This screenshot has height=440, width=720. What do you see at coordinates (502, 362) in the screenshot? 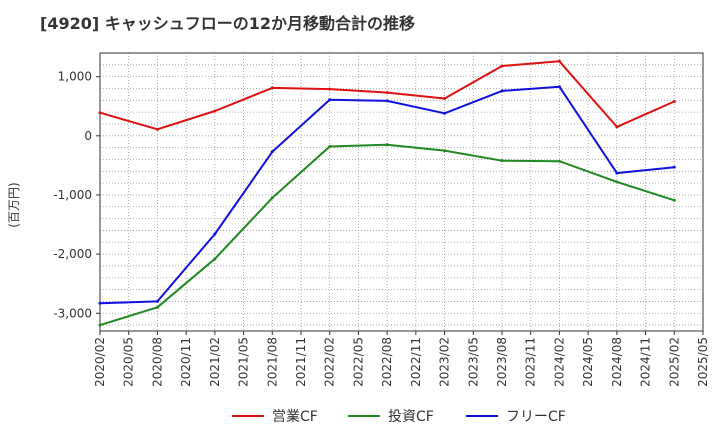
I see `x-tick-label: 2023/08` at bounding box center [502, 362].